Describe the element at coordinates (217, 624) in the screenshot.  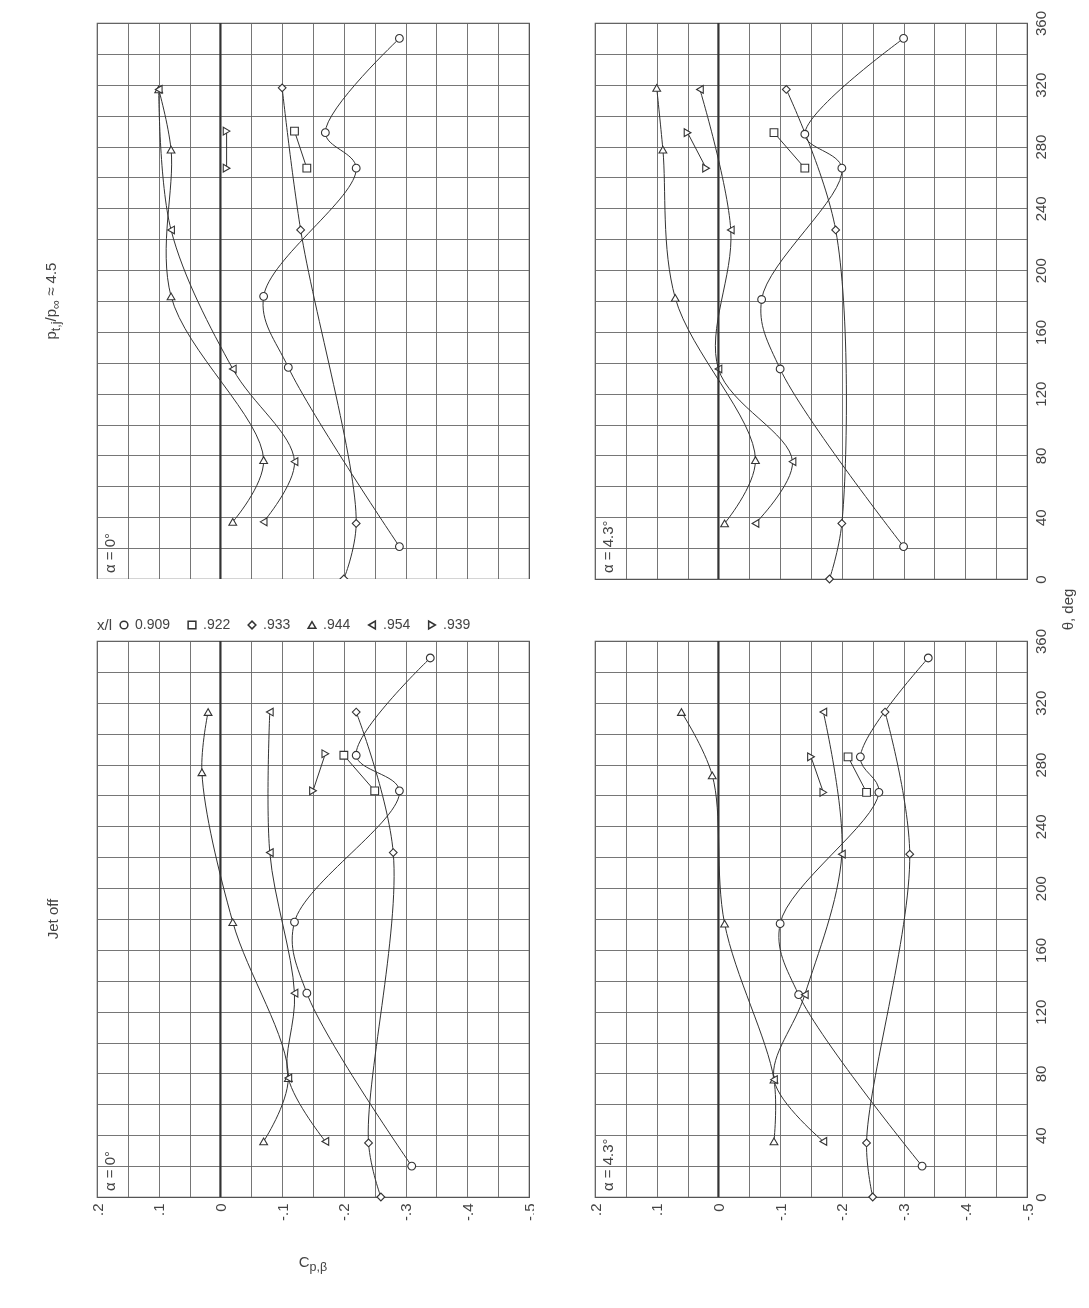
I see `legend-label: .922` at that location.